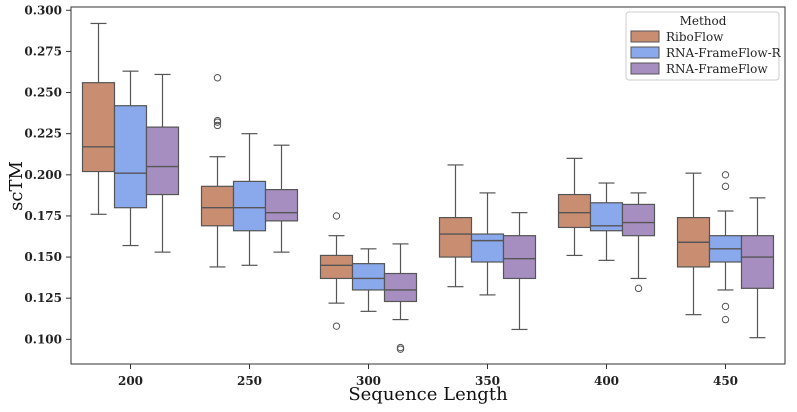 Image resolution: width=797 pixels, height=412 pixels. Describe the element at coordinates (695, 37) in the screenshot. I see `legend-label: RiboFlow` at that location.